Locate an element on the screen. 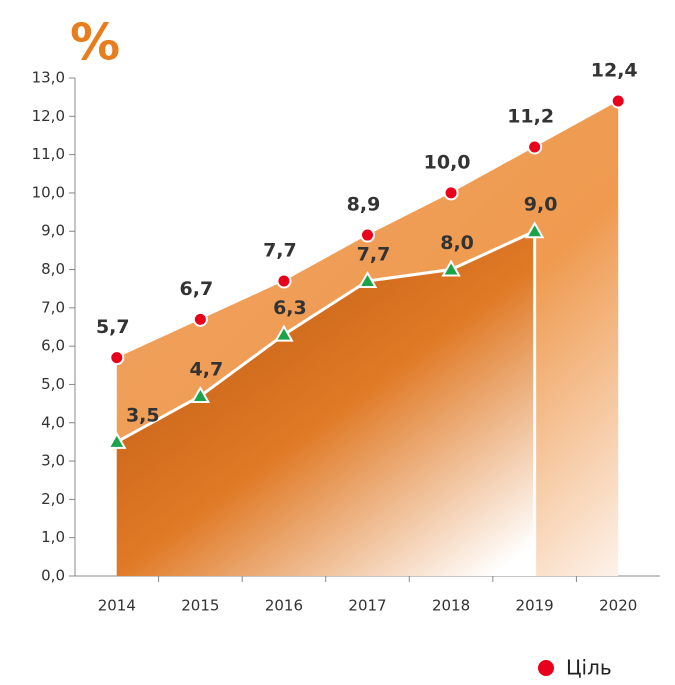 Image resolution: width=675 pixels, height=685 pixels. data-label: 11,2 is located at coordinates (530, 116).